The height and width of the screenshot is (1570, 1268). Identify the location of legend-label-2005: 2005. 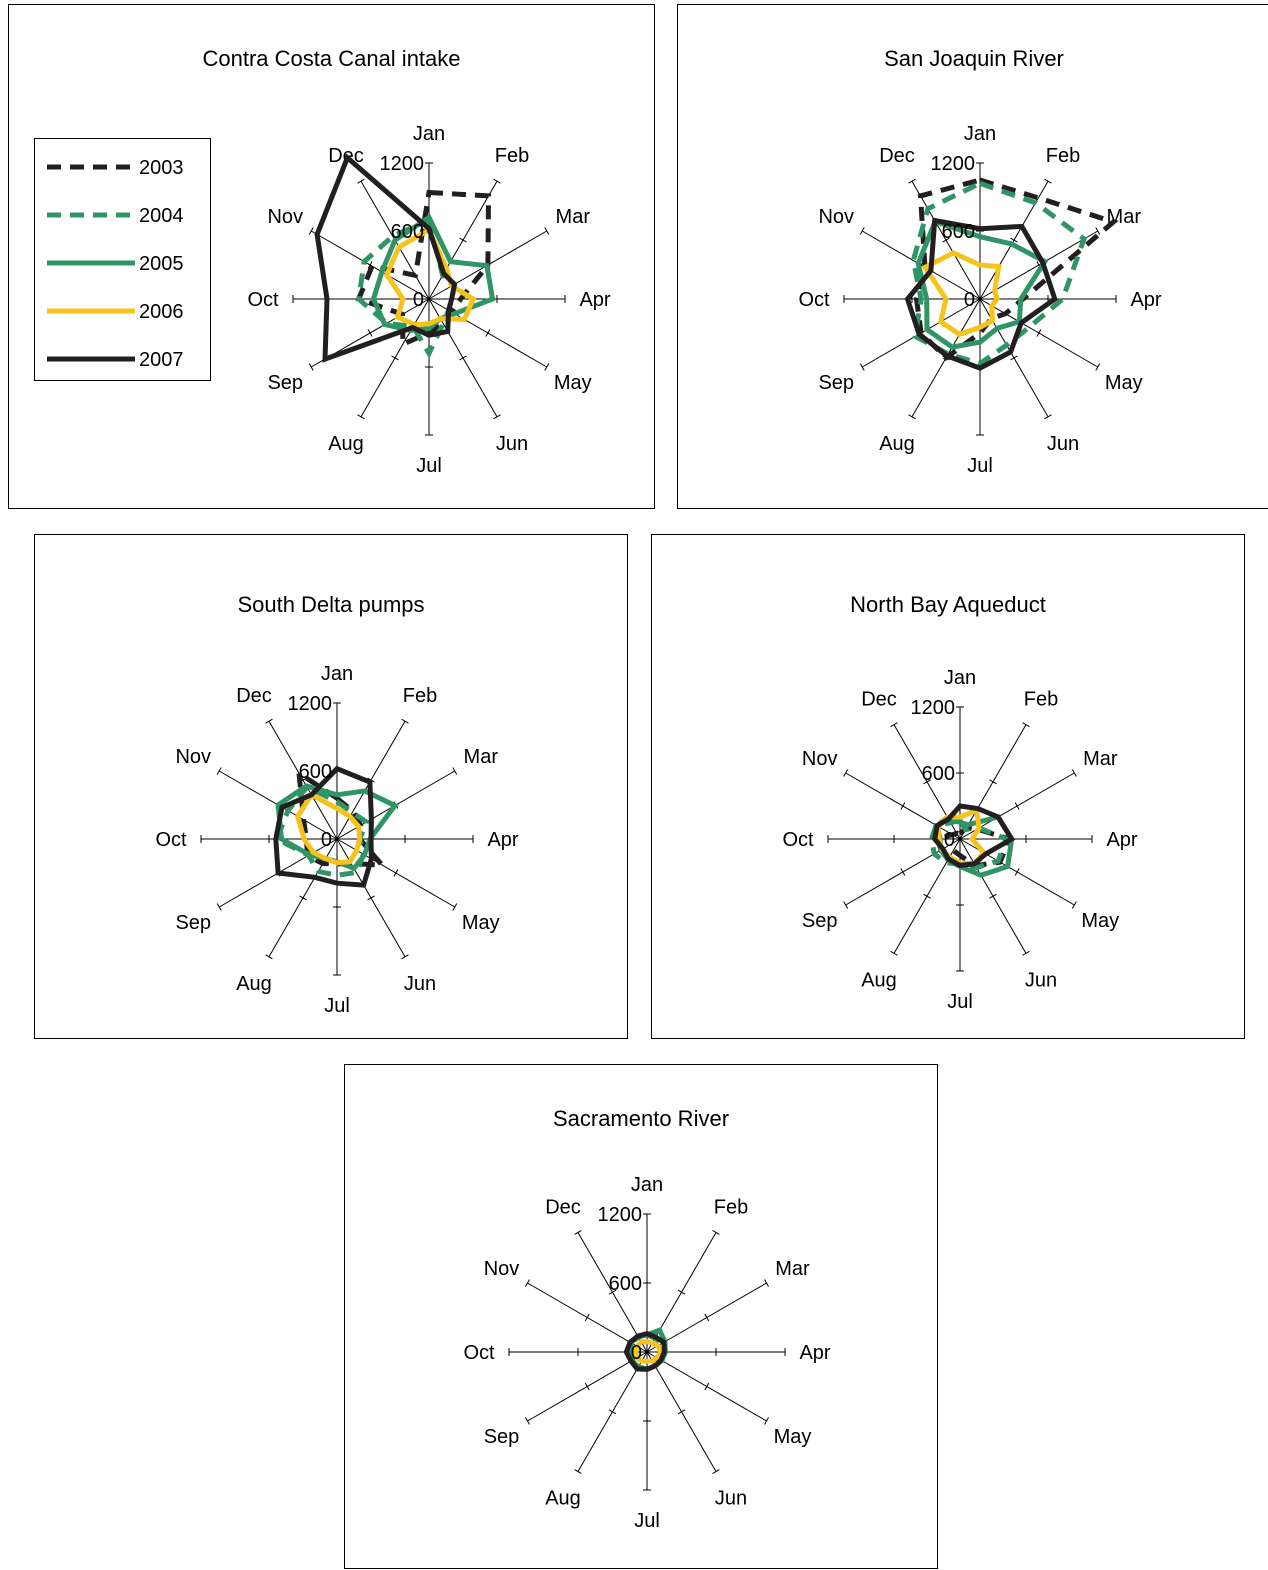
(161, 264).